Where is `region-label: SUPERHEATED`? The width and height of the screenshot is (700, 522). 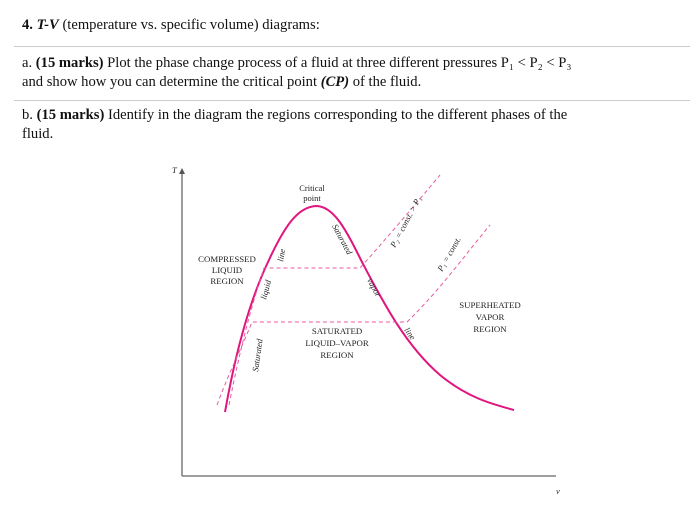 region-label: SUPERHEATED is located at coordinates (490, 305).